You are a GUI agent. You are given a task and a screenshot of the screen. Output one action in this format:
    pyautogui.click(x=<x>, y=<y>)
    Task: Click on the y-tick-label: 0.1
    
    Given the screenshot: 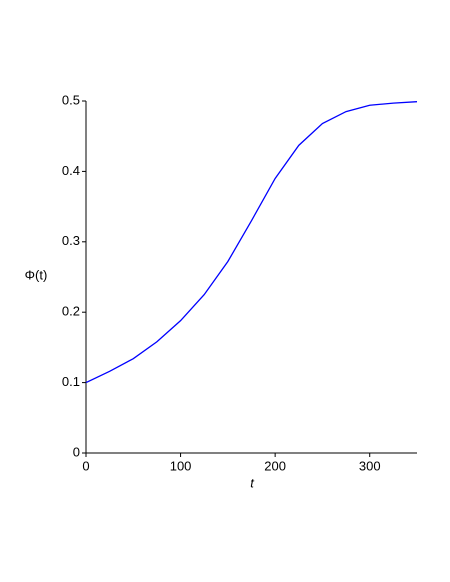 What is the action you would take?
    pyautogui.click(x=71, y=381)
    